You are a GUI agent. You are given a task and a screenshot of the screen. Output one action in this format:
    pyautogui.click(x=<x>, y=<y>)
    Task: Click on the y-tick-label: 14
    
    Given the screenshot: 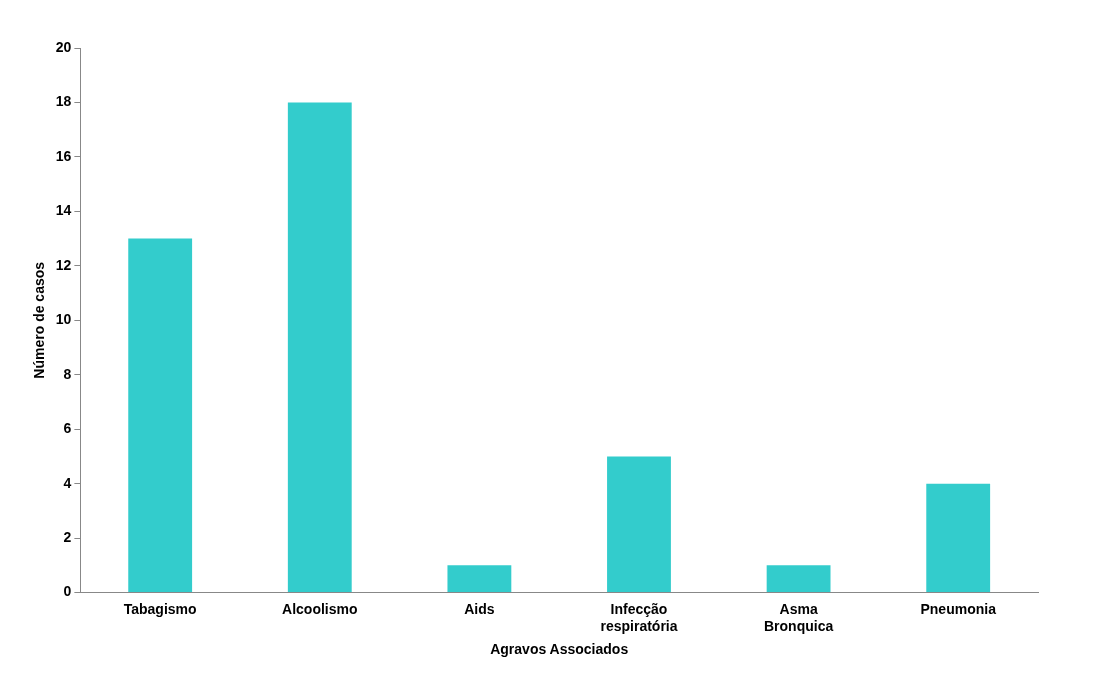 What is the action you would take?
    pyautogui.click(x=63, y=210)
    